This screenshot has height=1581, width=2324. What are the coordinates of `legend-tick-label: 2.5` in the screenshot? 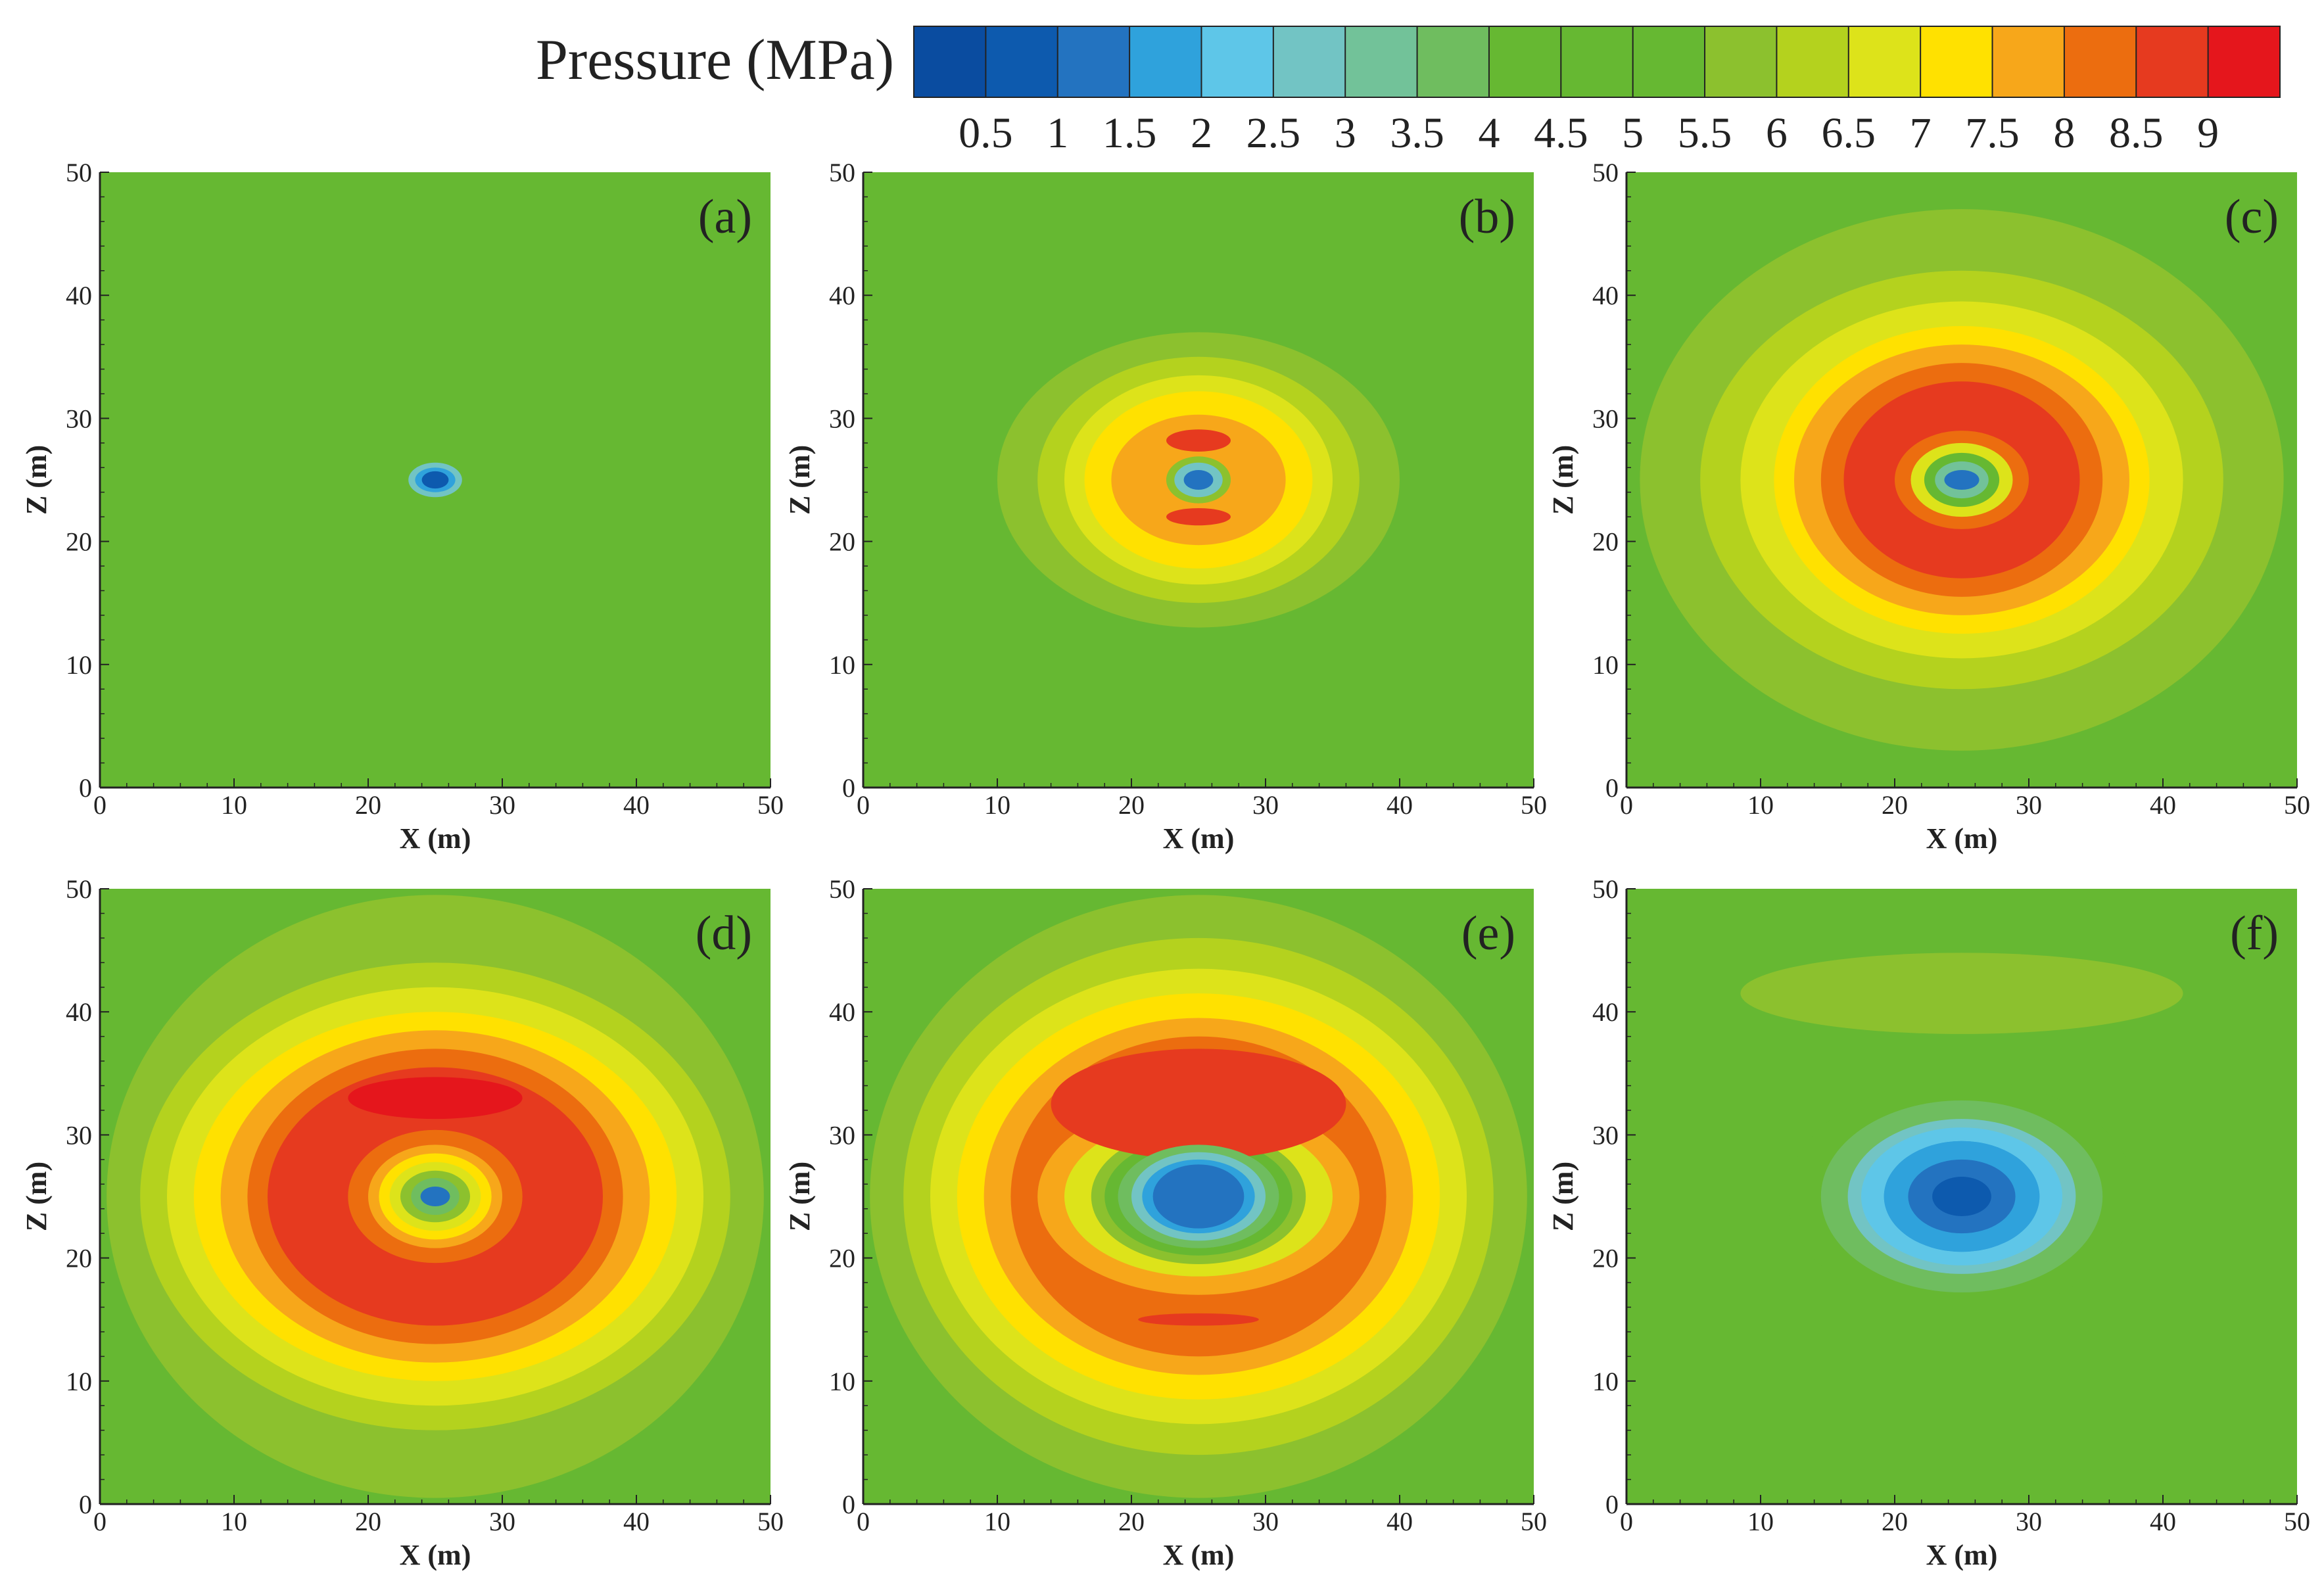 It's located at (1273, 133).